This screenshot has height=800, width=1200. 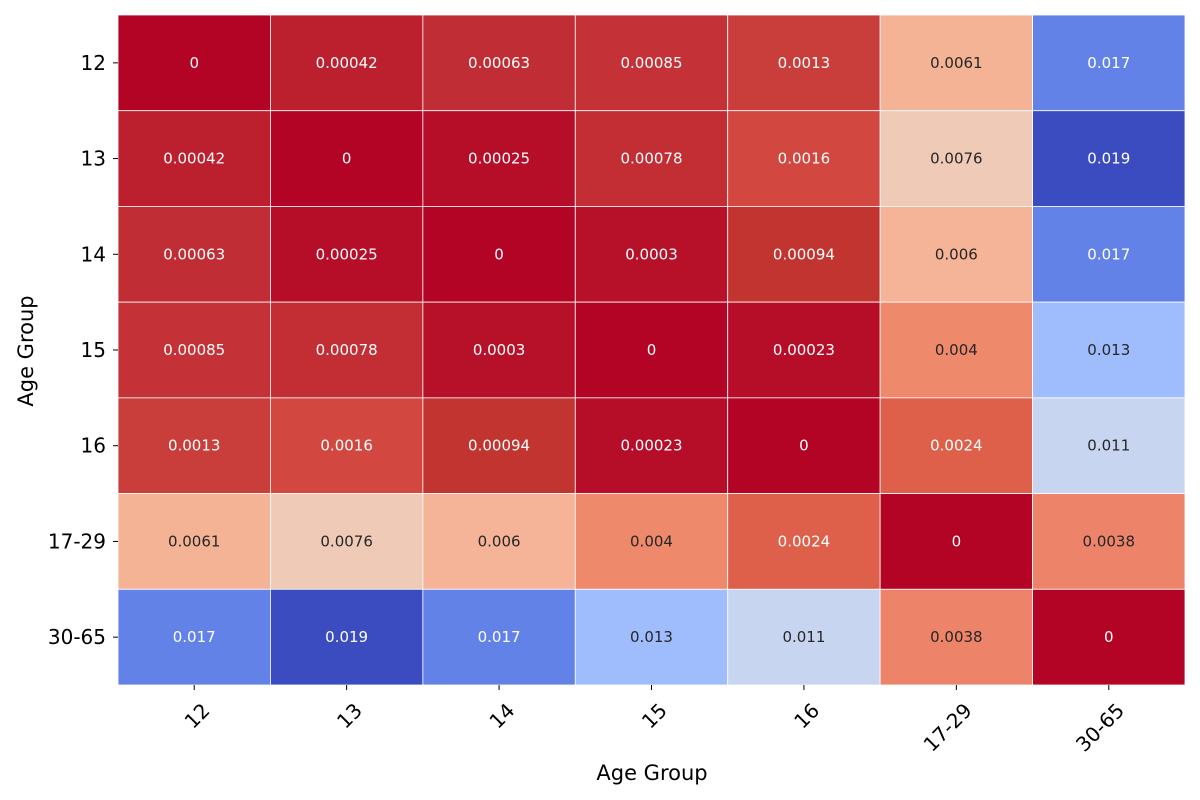 I want to click on x-tick-label: 16, so click(x=806, y=715).